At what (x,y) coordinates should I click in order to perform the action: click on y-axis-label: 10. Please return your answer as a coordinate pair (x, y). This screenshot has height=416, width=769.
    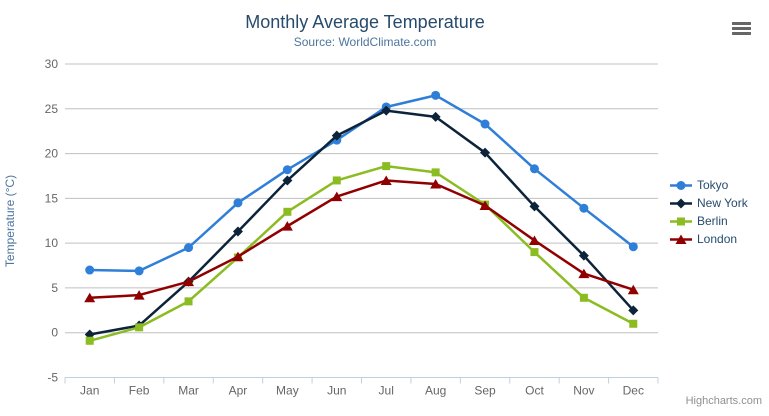
    Looking at the image, I should click on (52, 243).